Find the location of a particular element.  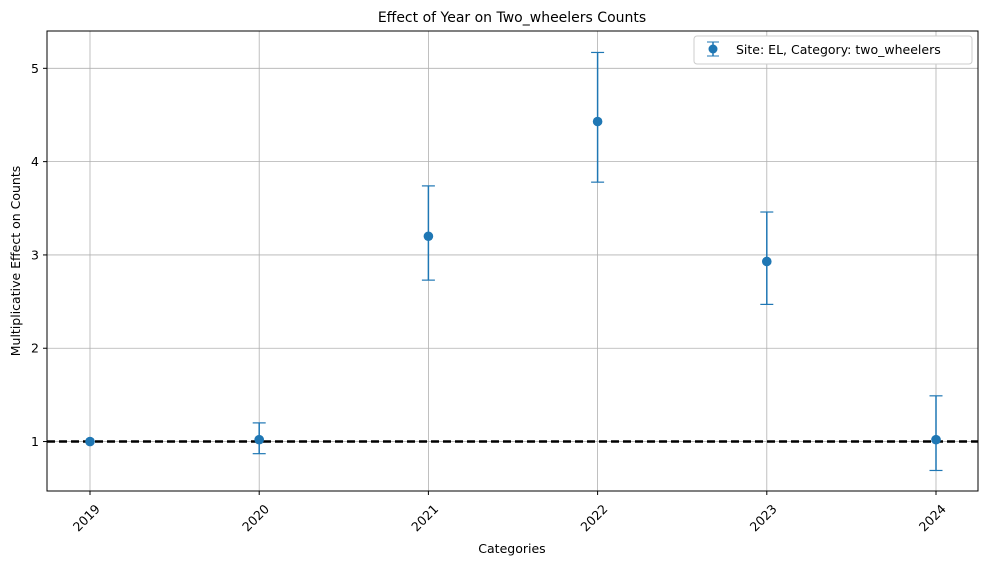

y-tick-label: 1 is located at coordinates (35, 441).